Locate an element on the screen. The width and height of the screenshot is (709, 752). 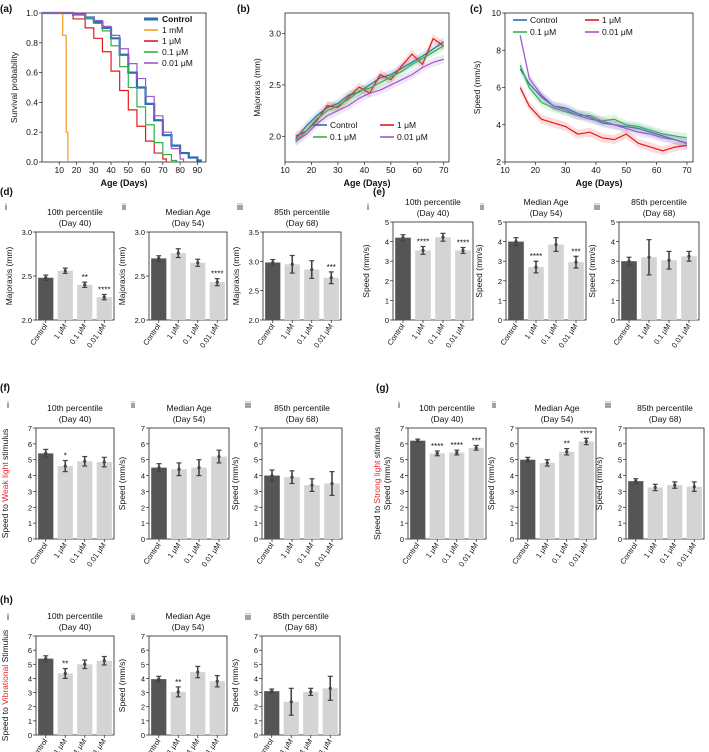
series-band-uM01 is located at coordinates (603, 101).